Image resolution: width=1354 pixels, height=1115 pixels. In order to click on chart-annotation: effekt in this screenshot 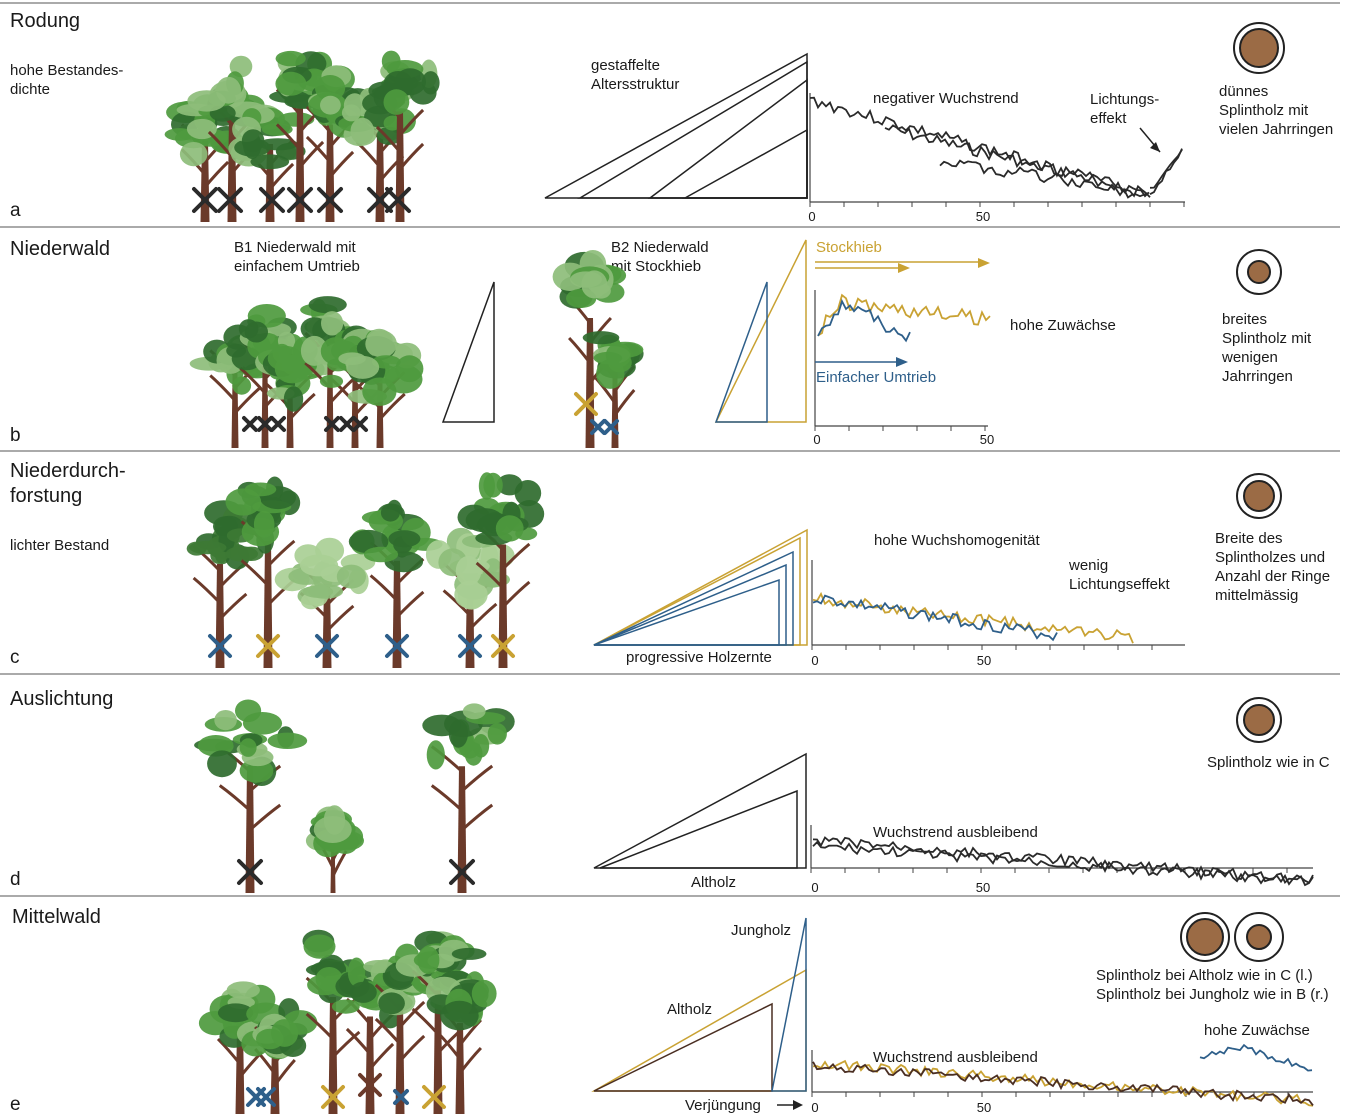, I will do `click(1108, 118)`.